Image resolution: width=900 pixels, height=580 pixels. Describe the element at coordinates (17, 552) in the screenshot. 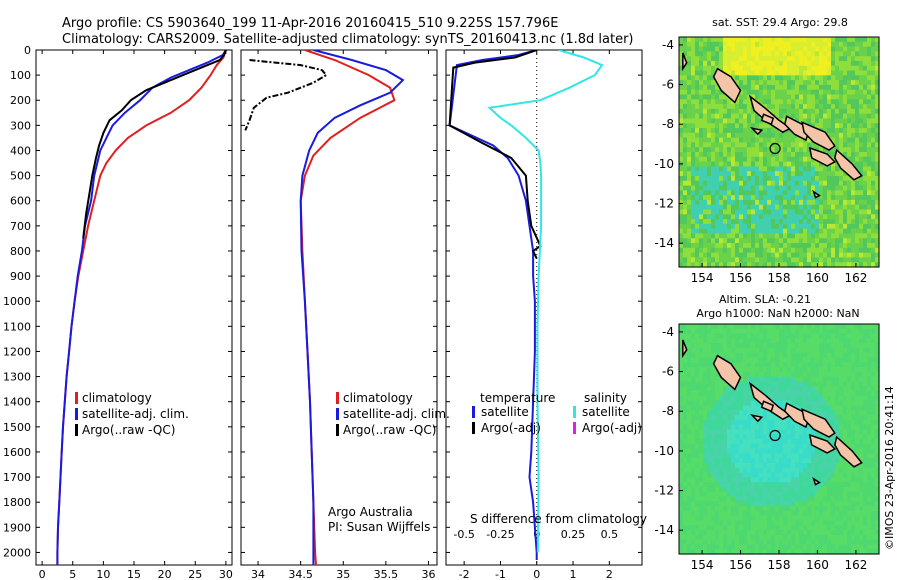

I see `y-tick-label: 2000` at that location.